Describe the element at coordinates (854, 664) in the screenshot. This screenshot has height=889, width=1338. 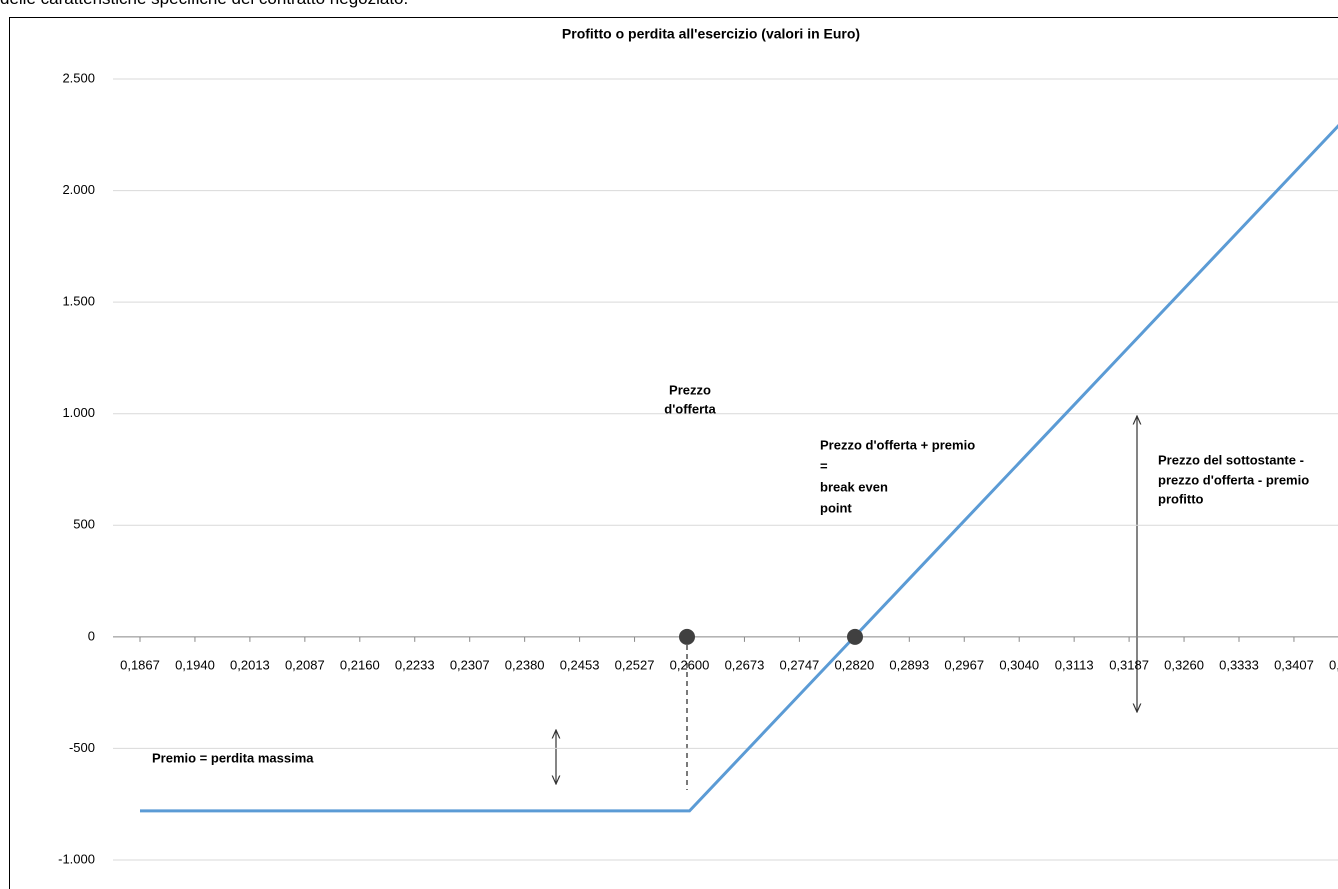
I see `x-tick-label: 0,2820` at that location.